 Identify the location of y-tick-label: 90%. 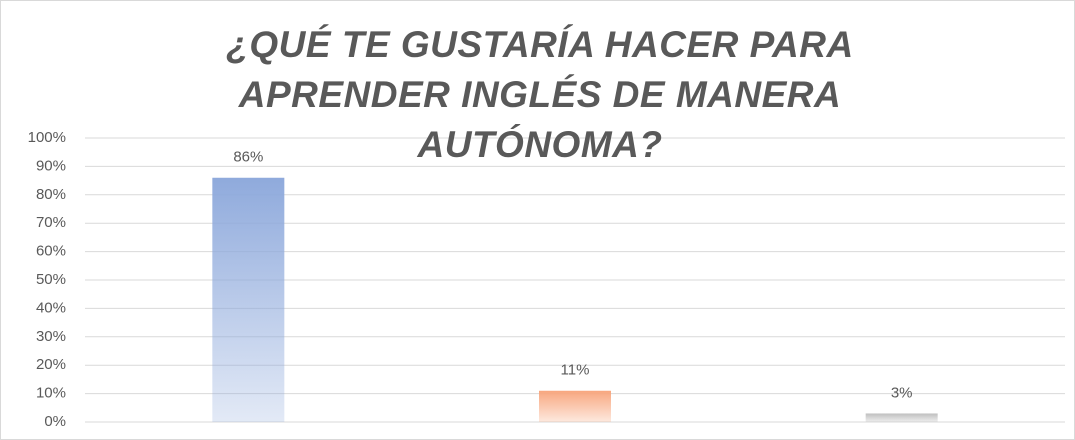
(51, 165).